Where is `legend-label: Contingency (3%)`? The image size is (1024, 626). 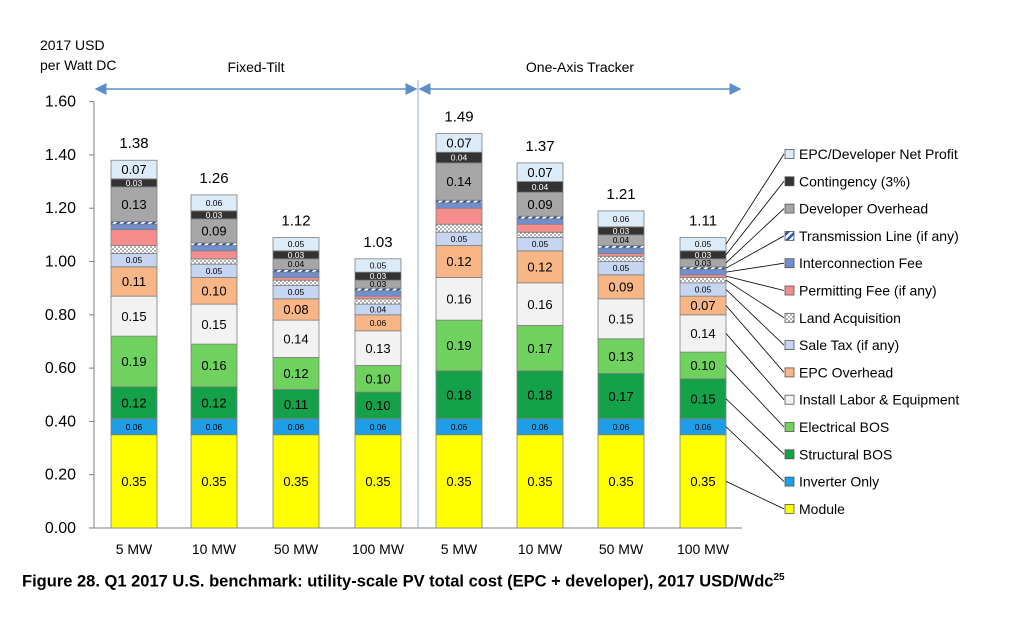 legend-label: Contingency (3%) is located at coordinates (854, 181).